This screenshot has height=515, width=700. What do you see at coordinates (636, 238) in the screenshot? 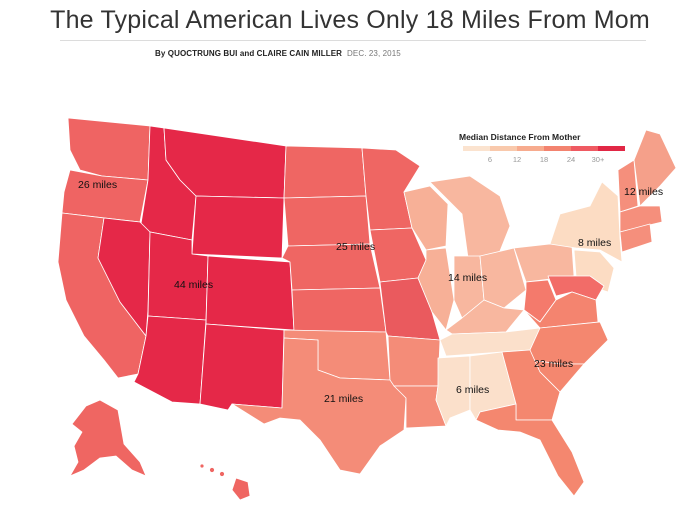
I see `state-ct-ri` at bounding box center [636, 238].